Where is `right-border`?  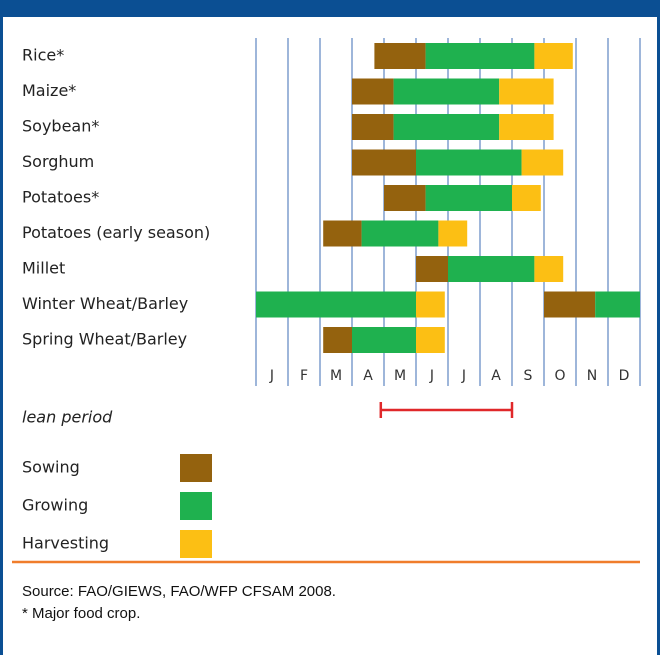
right-border is located at coordinates (658, 327).